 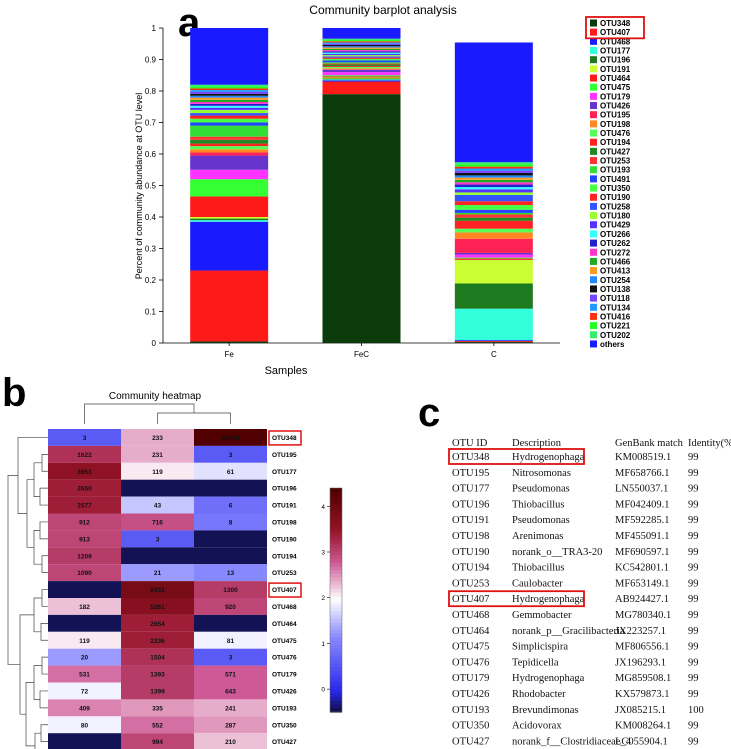 I want to click on heatmap-row-label: OTU198, so click(x=284, y=522).